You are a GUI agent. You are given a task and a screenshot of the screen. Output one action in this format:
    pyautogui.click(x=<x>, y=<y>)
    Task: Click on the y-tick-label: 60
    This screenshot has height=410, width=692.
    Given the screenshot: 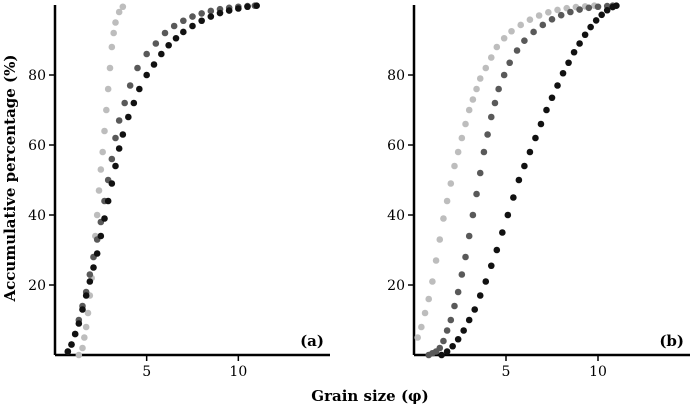 What is the action you would take?
    pyautogui.click(x=396, y=146)
    